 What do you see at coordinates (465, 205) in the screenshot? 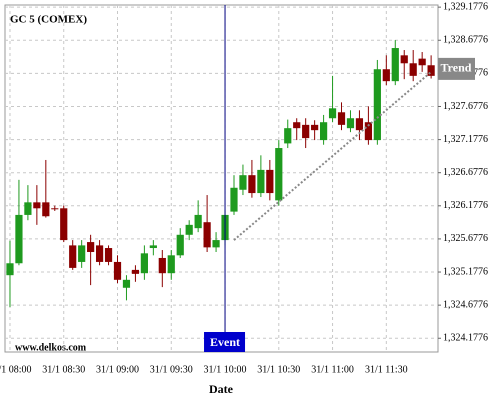
I see `y-tick-label: 1,326.1776` at bounding box center [465, 205].